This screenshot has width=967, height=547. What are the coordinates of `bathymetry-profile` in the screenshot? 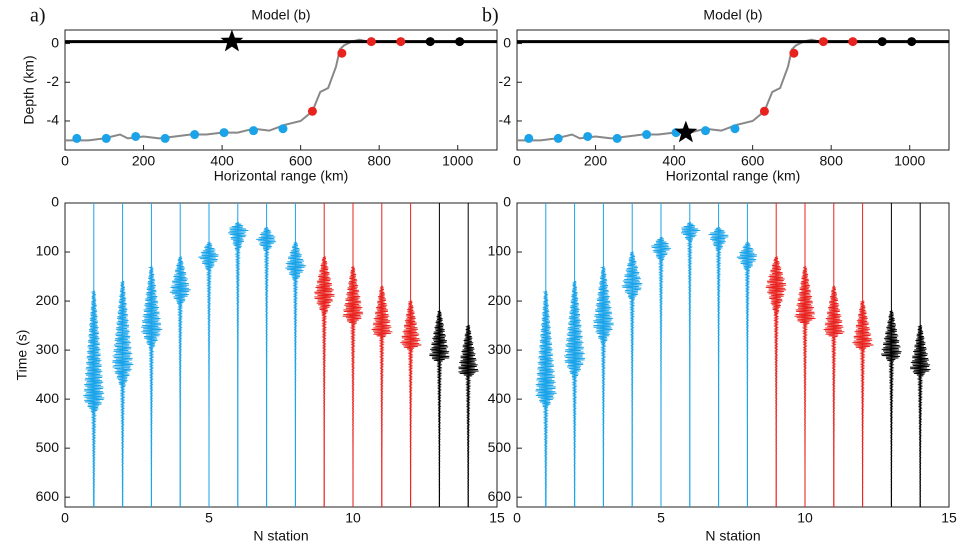 It's located at (733, 90).